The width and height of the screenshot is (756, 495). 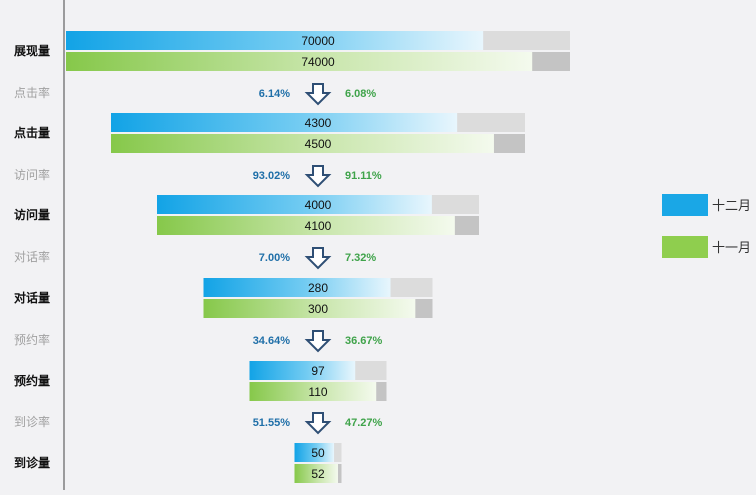 I want to click on rate-value-december: 7.00%, so click(x=274, y=258).